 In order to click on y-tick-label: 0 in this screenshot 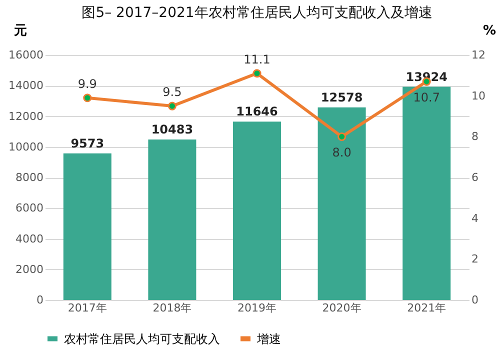, I will do `click(40, 300)`.